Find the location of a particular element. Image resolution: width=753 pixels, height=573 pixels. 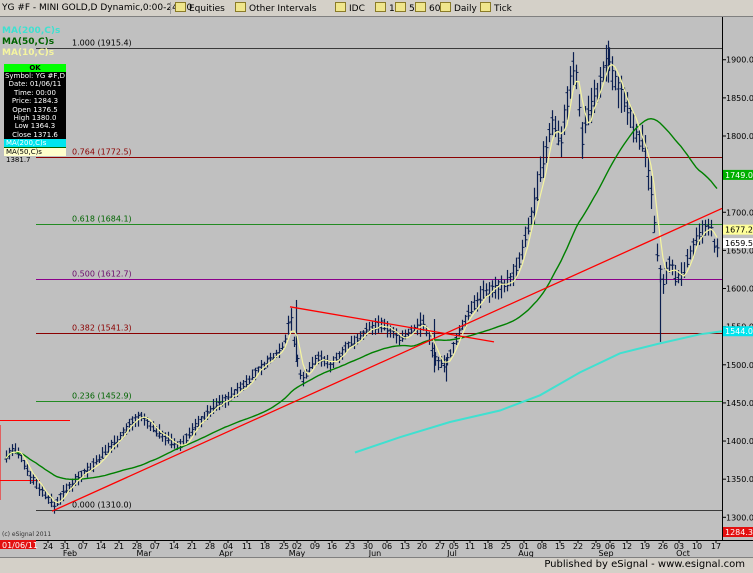

day-label: 14 is located at coordinates (174, 546).